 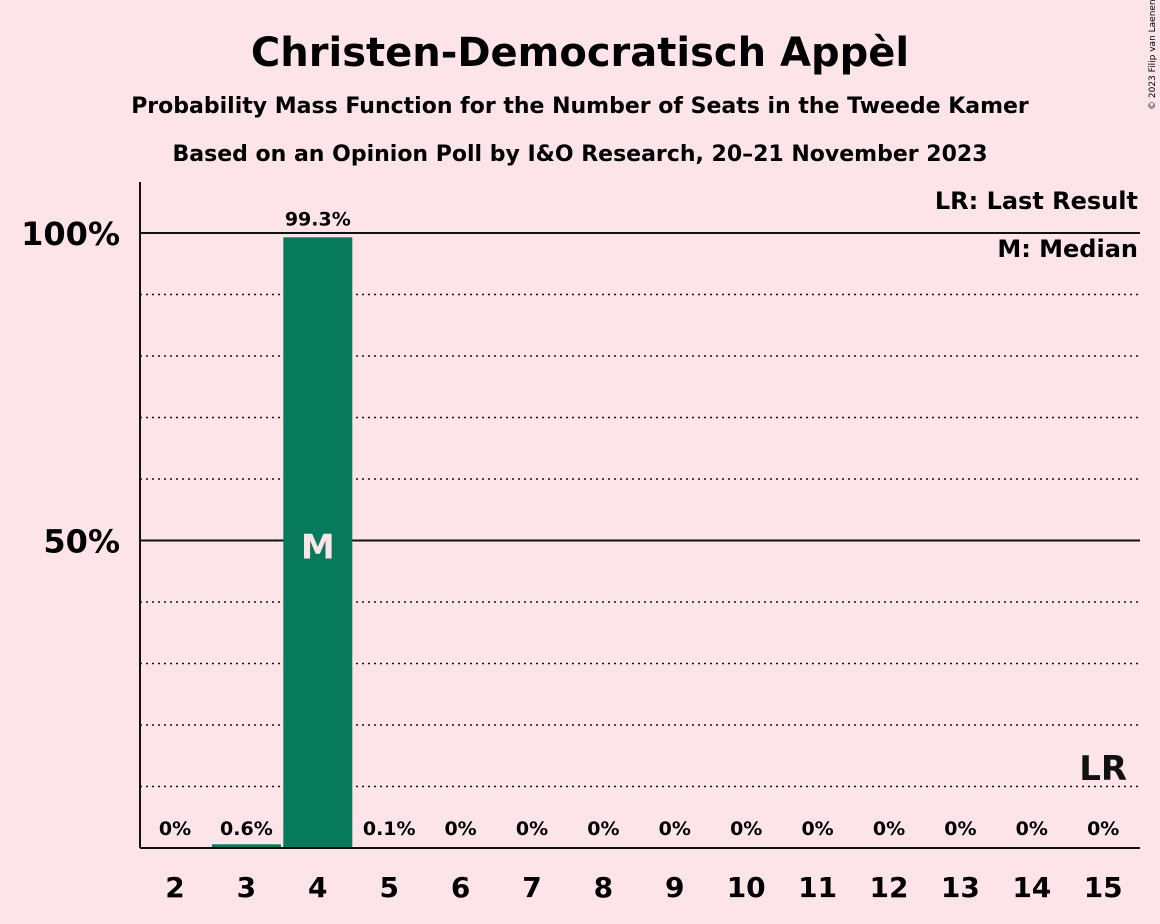 What do you see at coordinates (960, 887) in the screenshot?
I see `x-tick-label: 13` at bounding box center [960, 887].